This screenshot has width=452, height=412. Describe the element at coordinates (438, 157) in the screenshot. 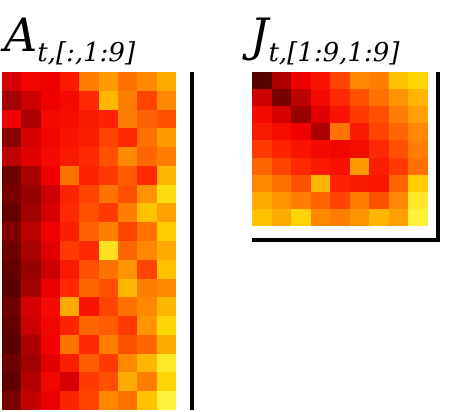

I see `matrix-j-right-border` at that location.